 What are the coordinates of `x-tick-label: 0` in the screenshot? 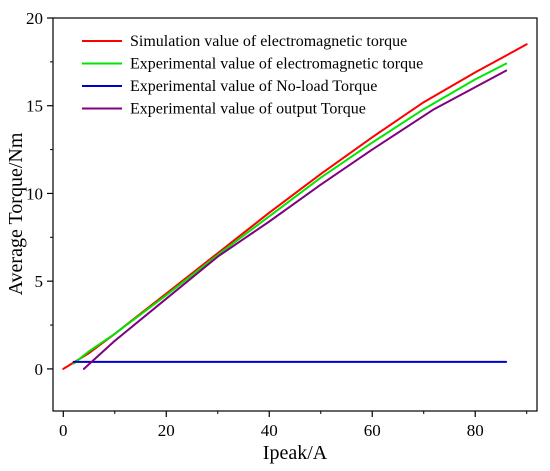 It's located at (63, 430).